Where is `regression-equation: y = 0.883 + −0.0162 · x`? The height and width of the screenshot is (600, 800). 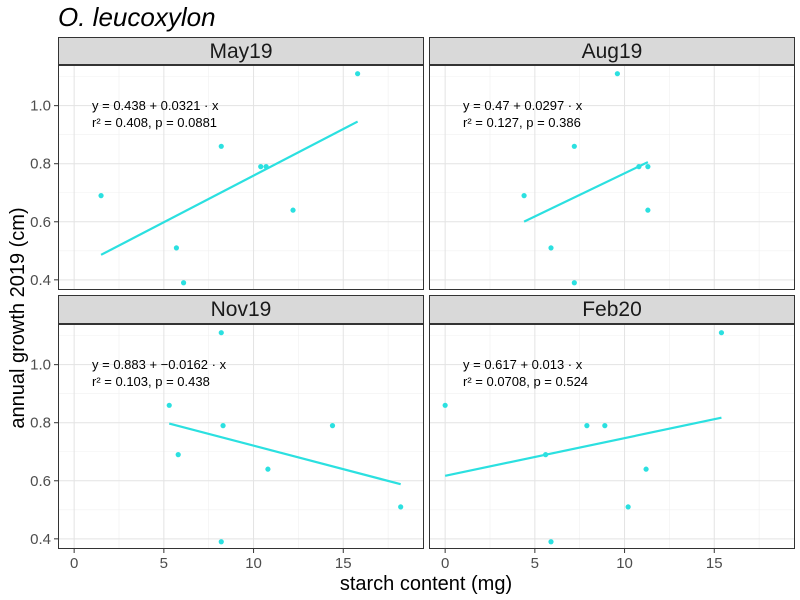 regression-equation: y = 0.883 + −0.0162 · x is located at coordinates (159, 364).